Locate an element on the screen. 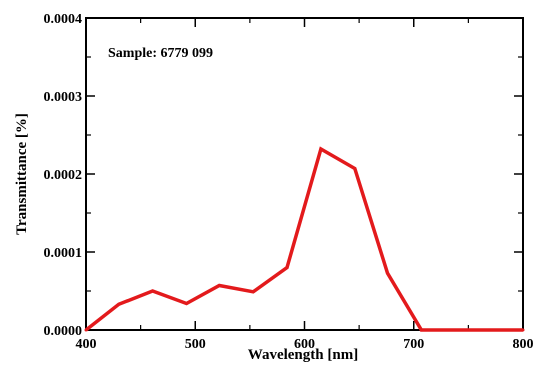 The width and height of the screenshot is (549, 373). x-tick-label: 800 is located at coordinates (523, 344).